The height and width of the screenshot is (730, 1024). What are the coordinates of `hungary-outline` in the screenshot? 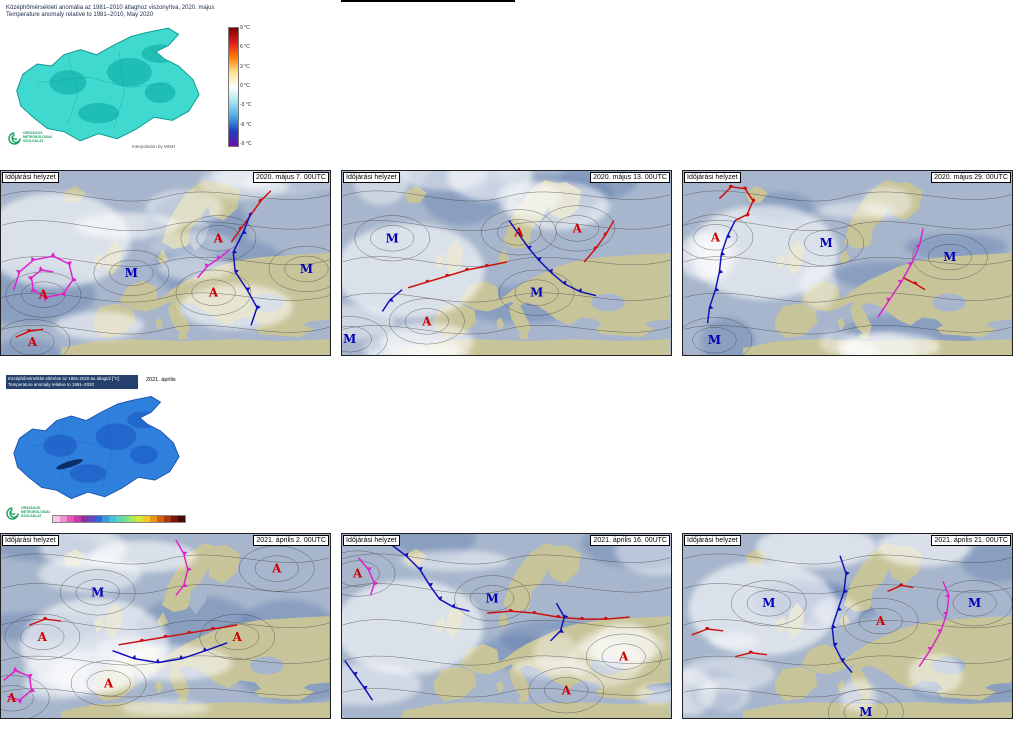 It's located at (108, 84).